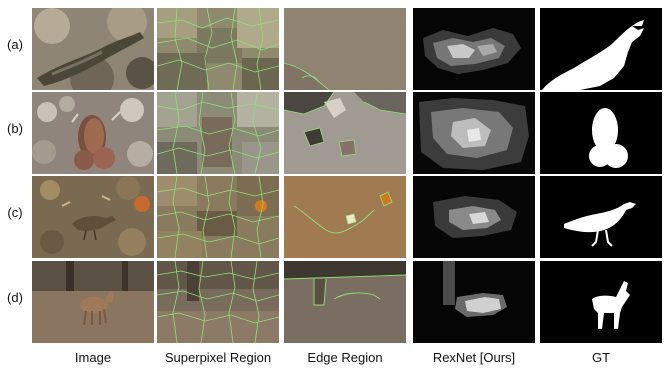 The width and height of the screenshot is (666, 368). I want to click on rexnet-a, so click(474, 49).